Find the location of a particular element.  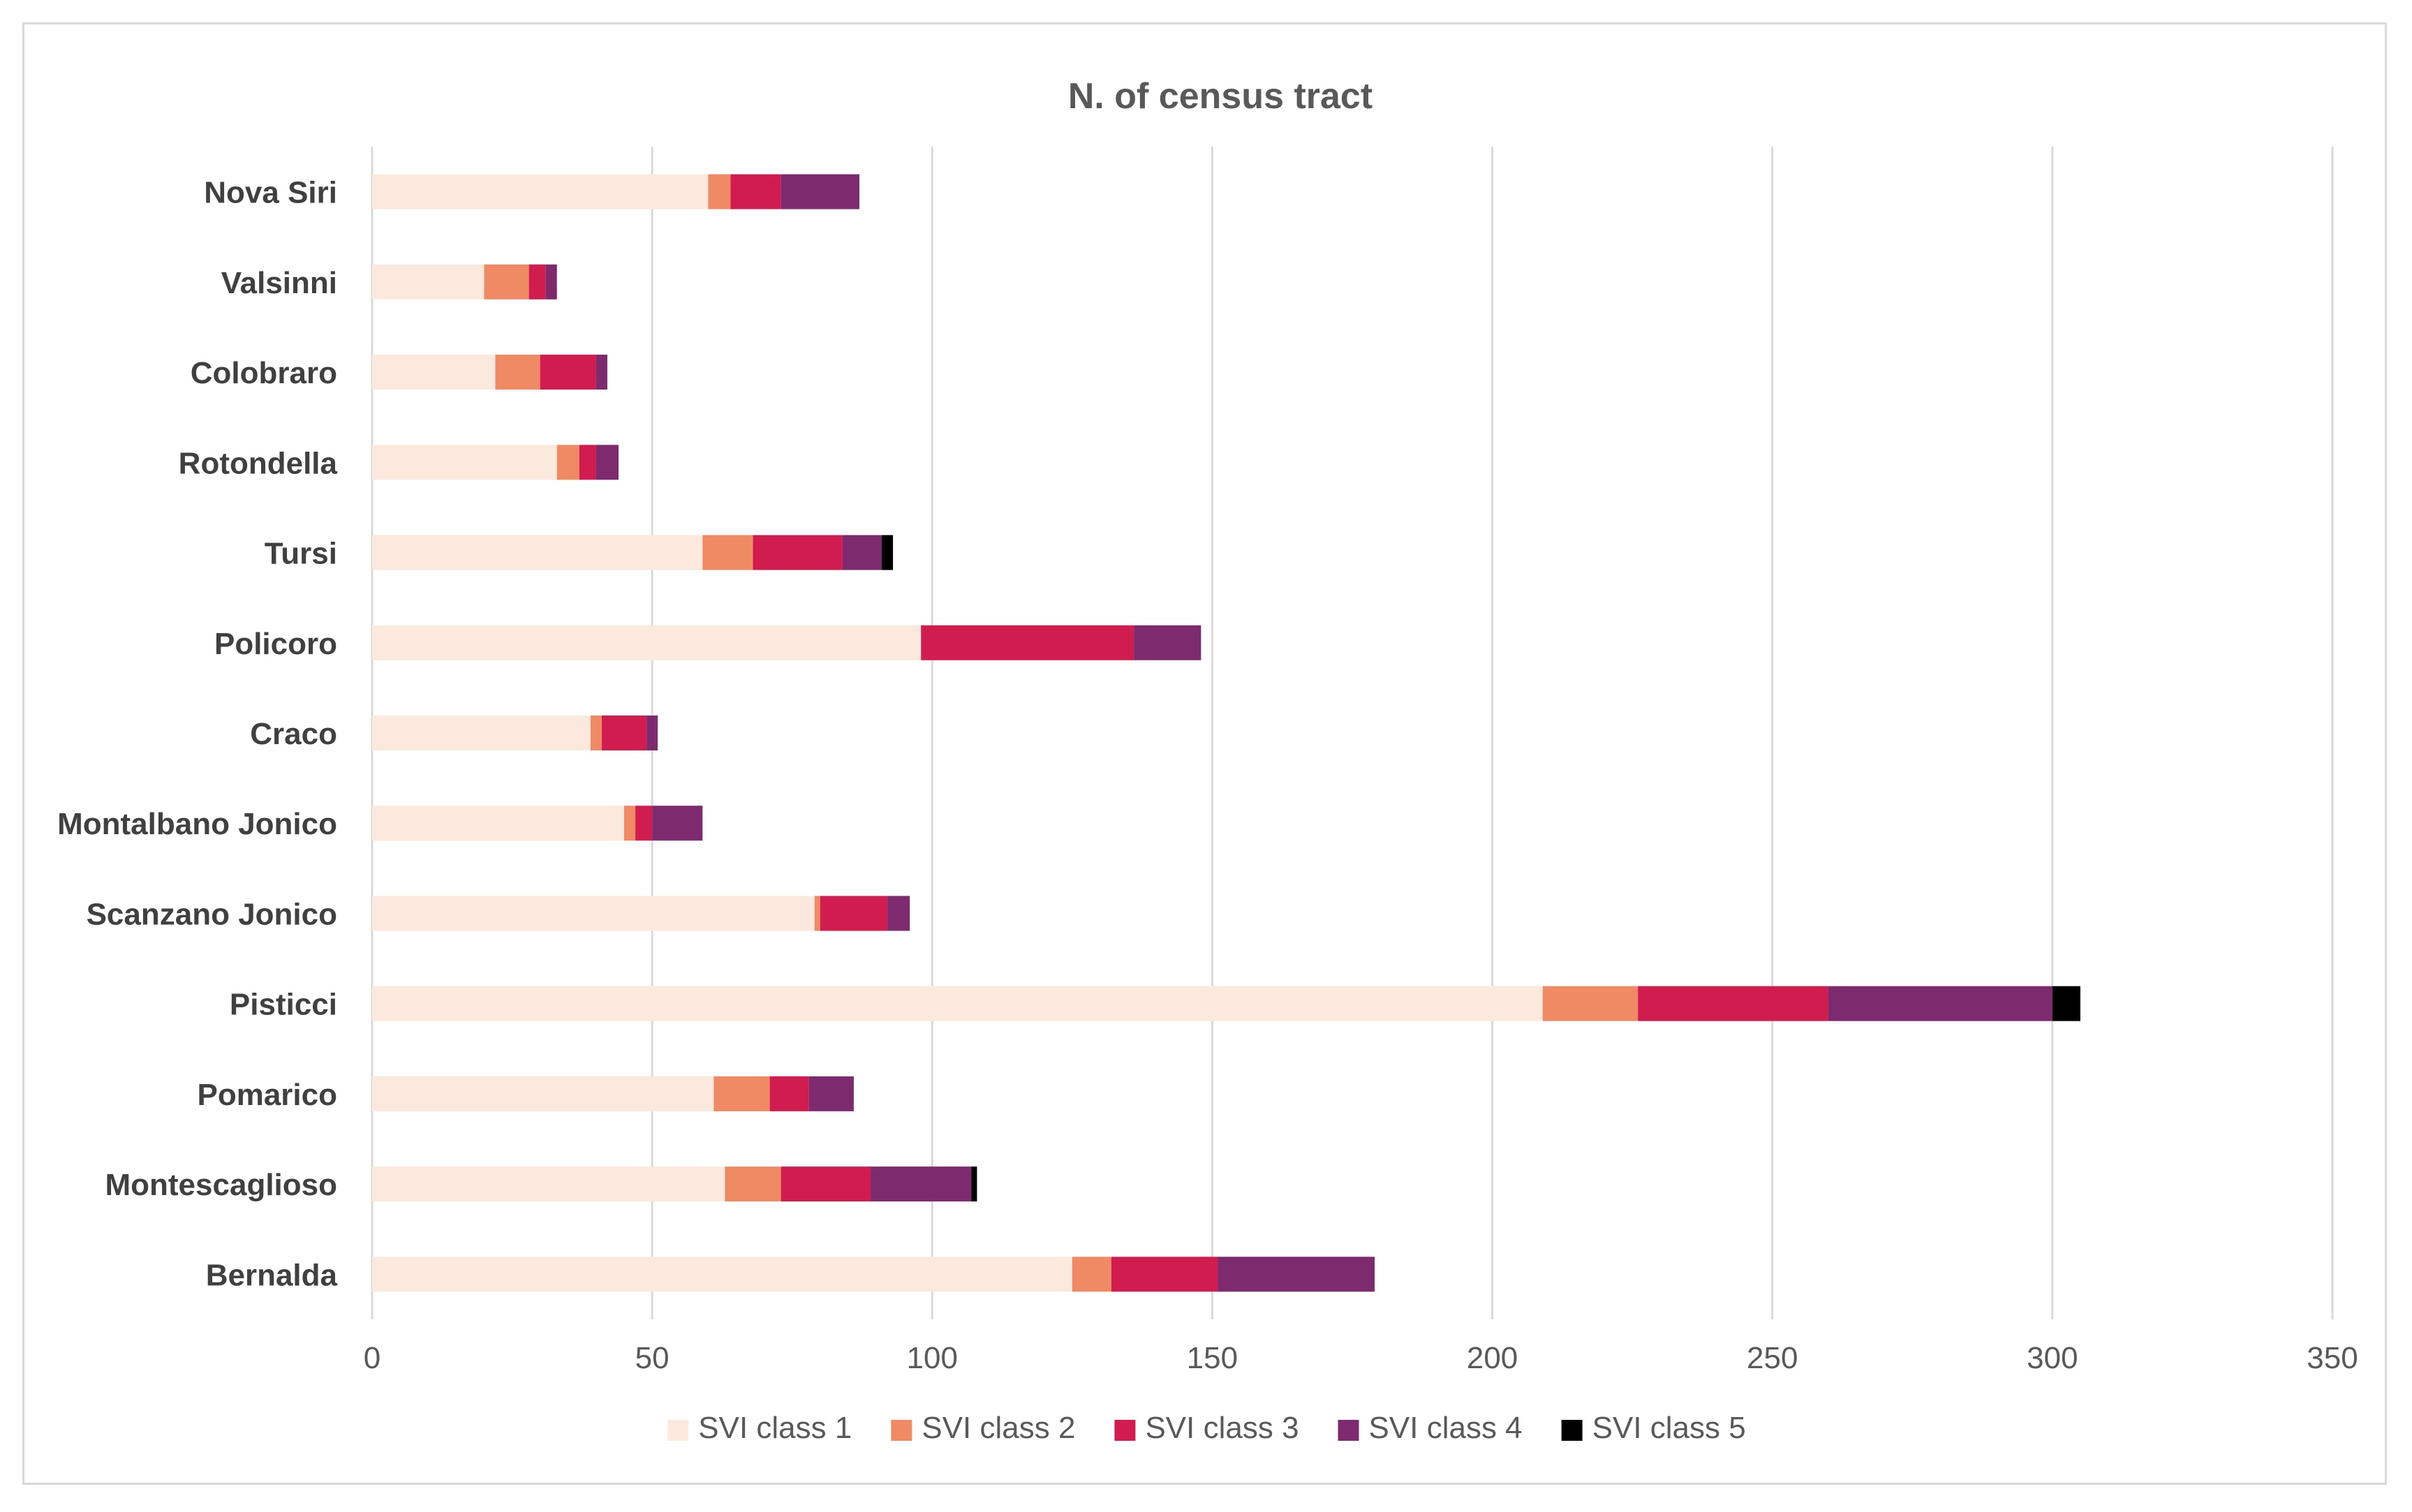

category-label-valsinni: Valsinni is located at coordinates (279, 283).